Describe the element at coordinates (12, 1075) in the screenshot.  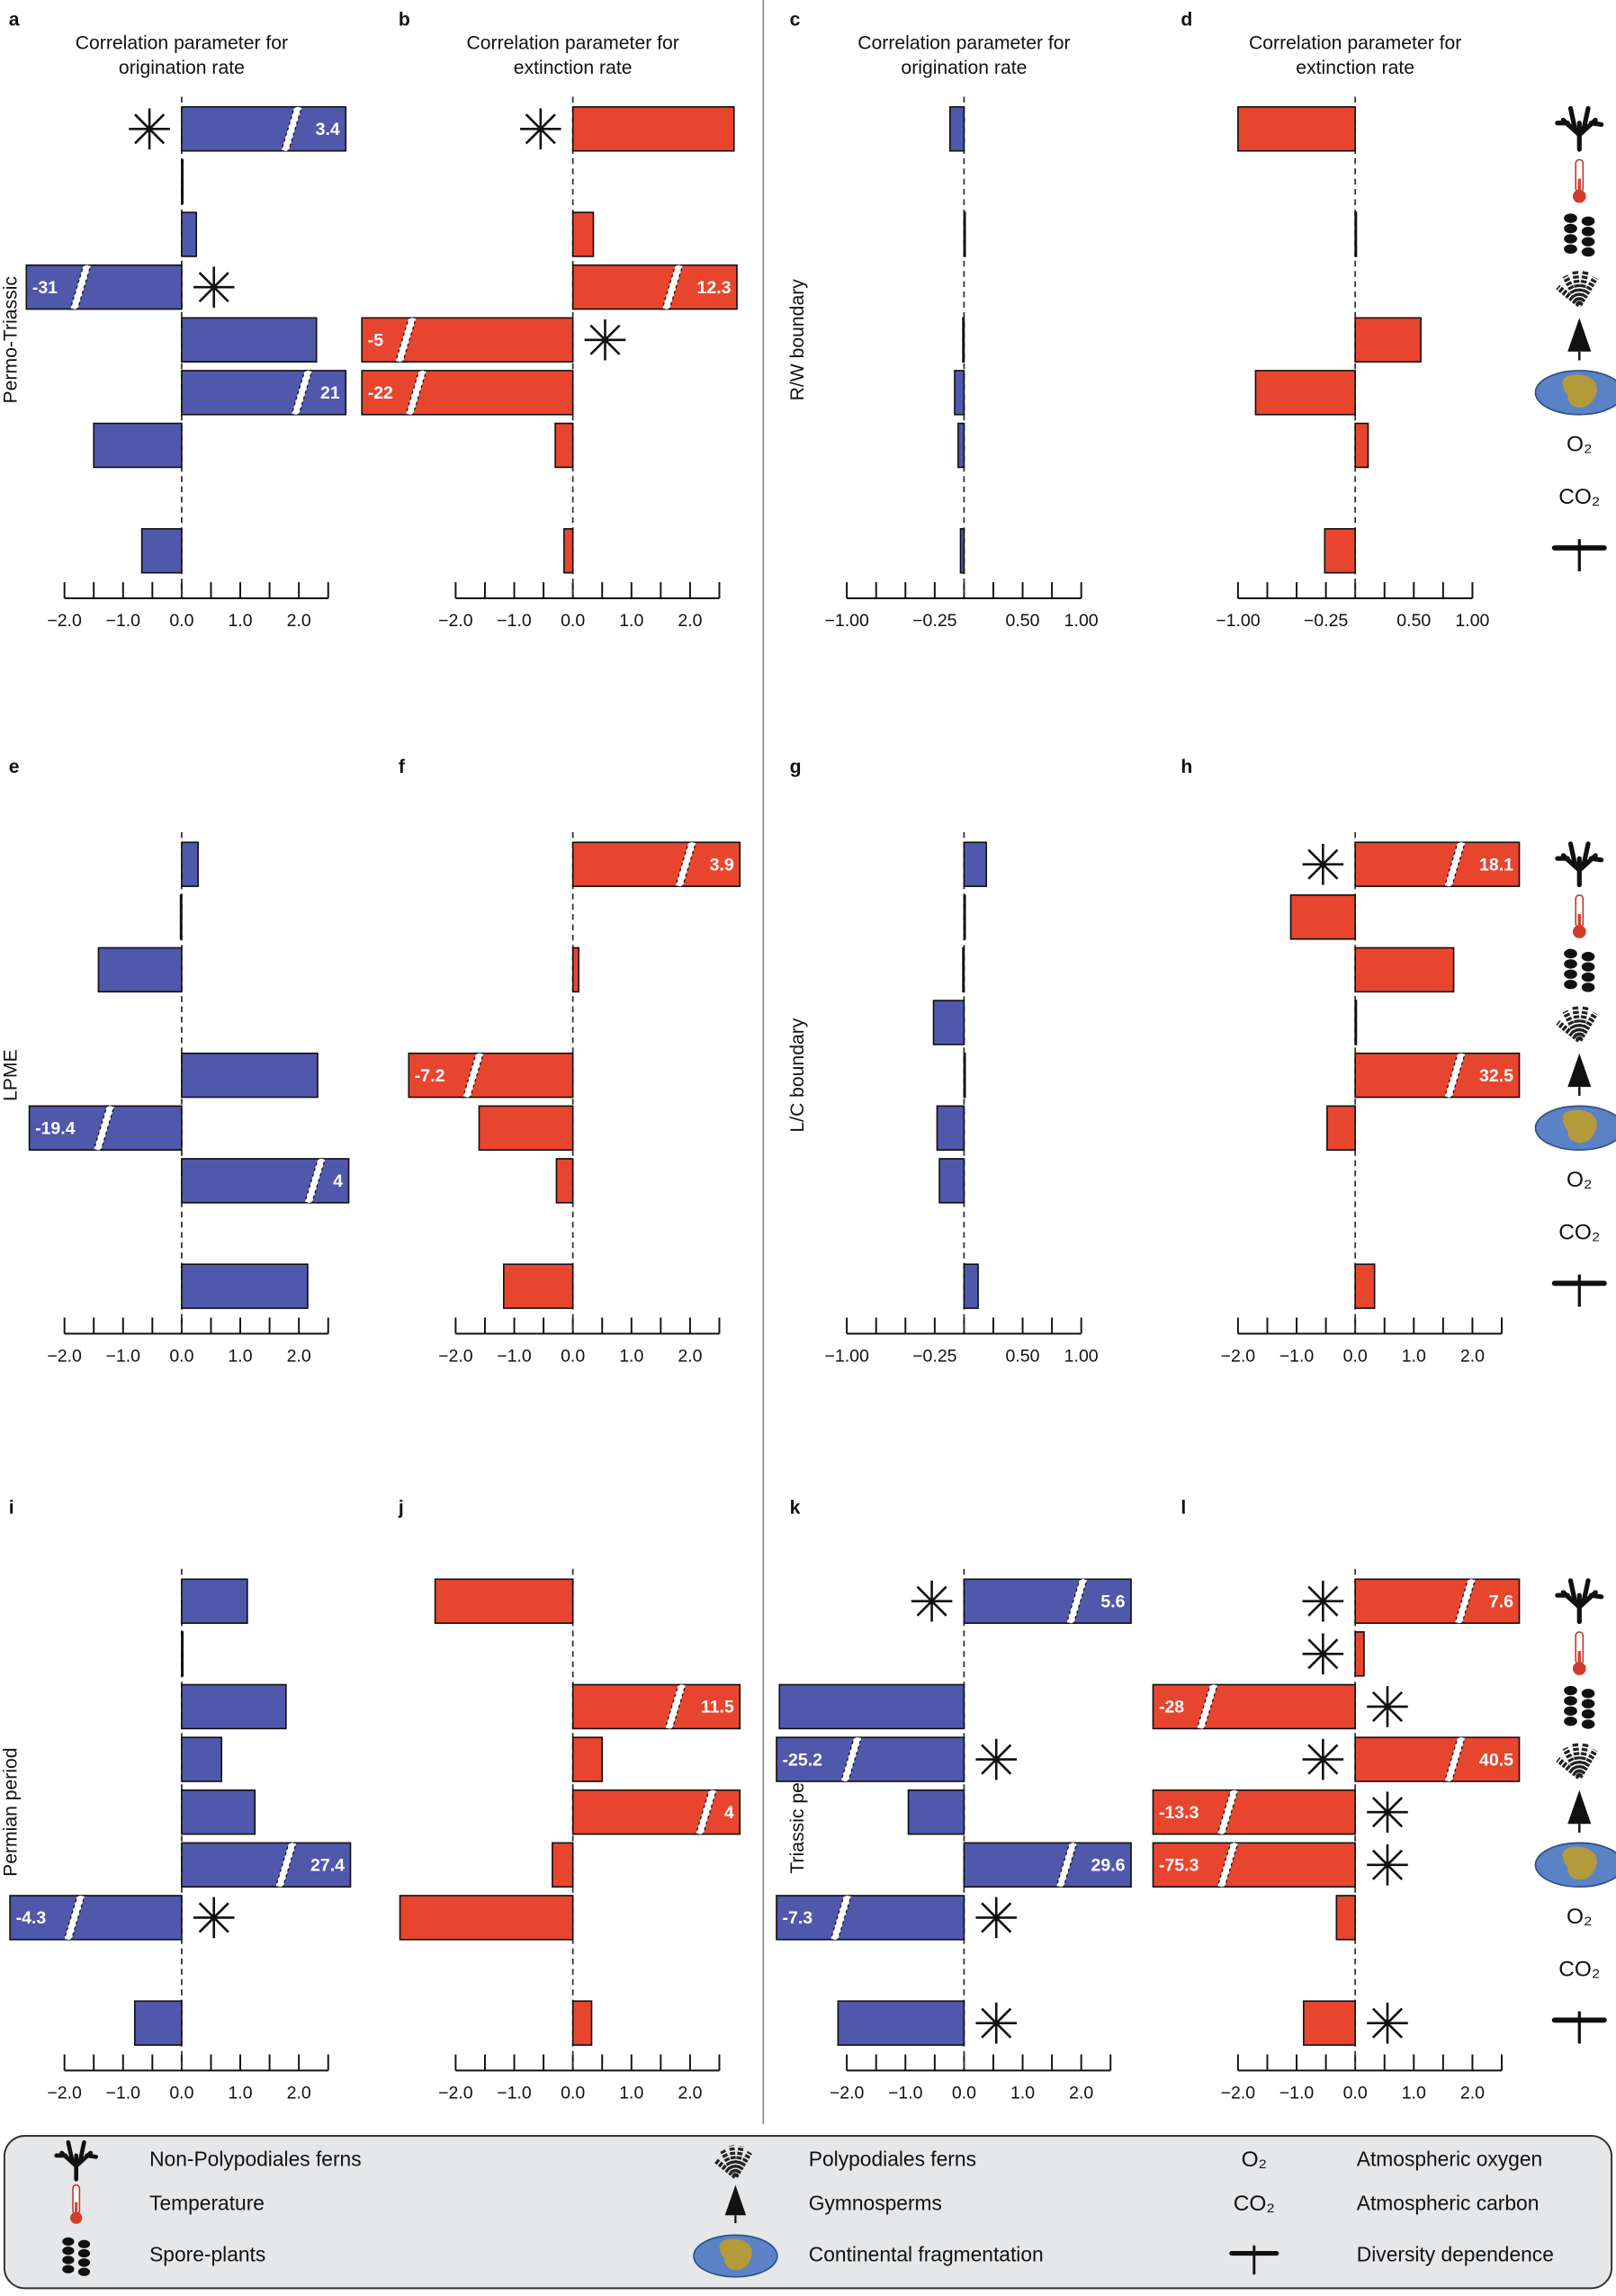
I see `row-label: LPME` at that location.